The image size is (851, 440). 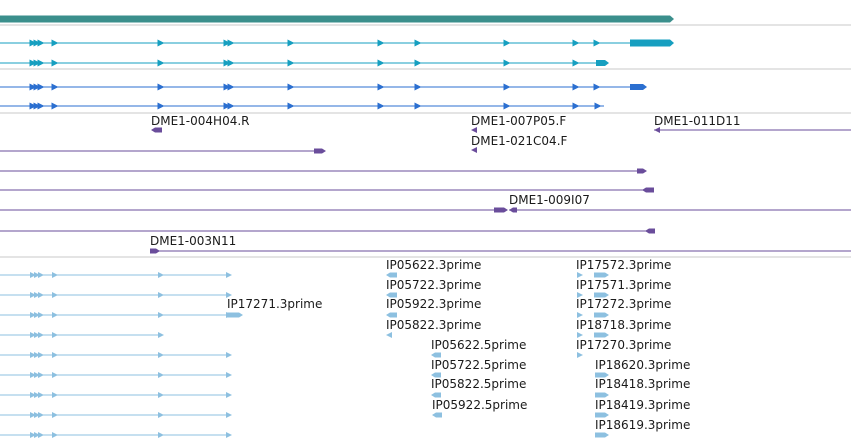 What do you see at coordinates (624, 304) in the screenshot?
I see `feature-label: IP17272.3prime` at bounding box center [624, 304].